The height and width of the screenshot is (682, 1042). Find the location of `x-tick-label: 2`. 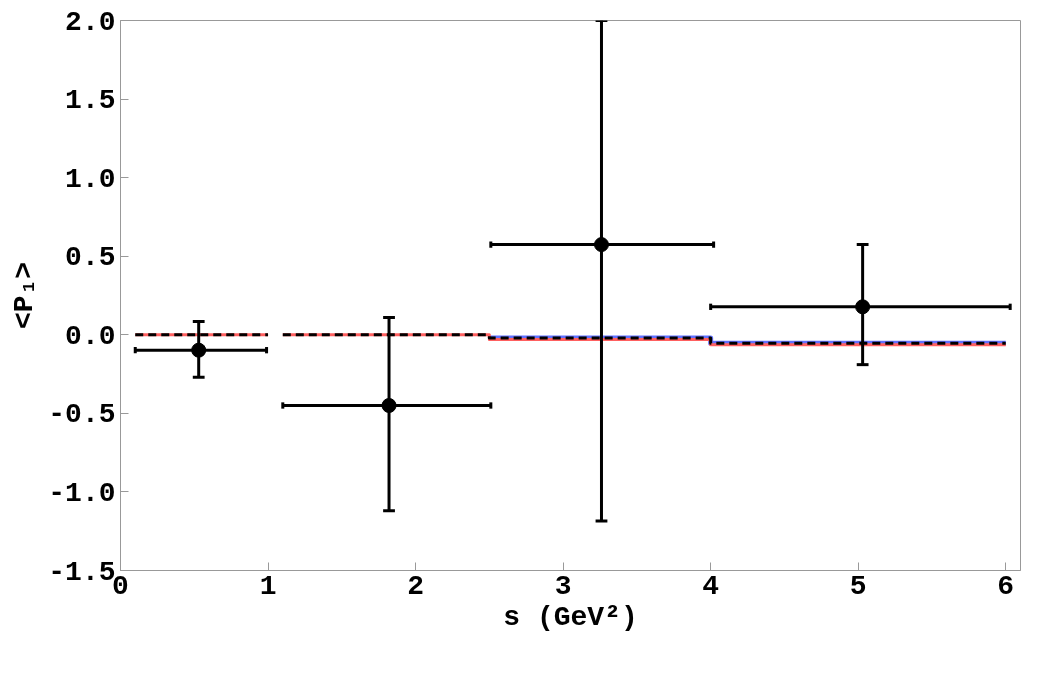

x-tick-label: 2 is located at coordinates (415, 586).